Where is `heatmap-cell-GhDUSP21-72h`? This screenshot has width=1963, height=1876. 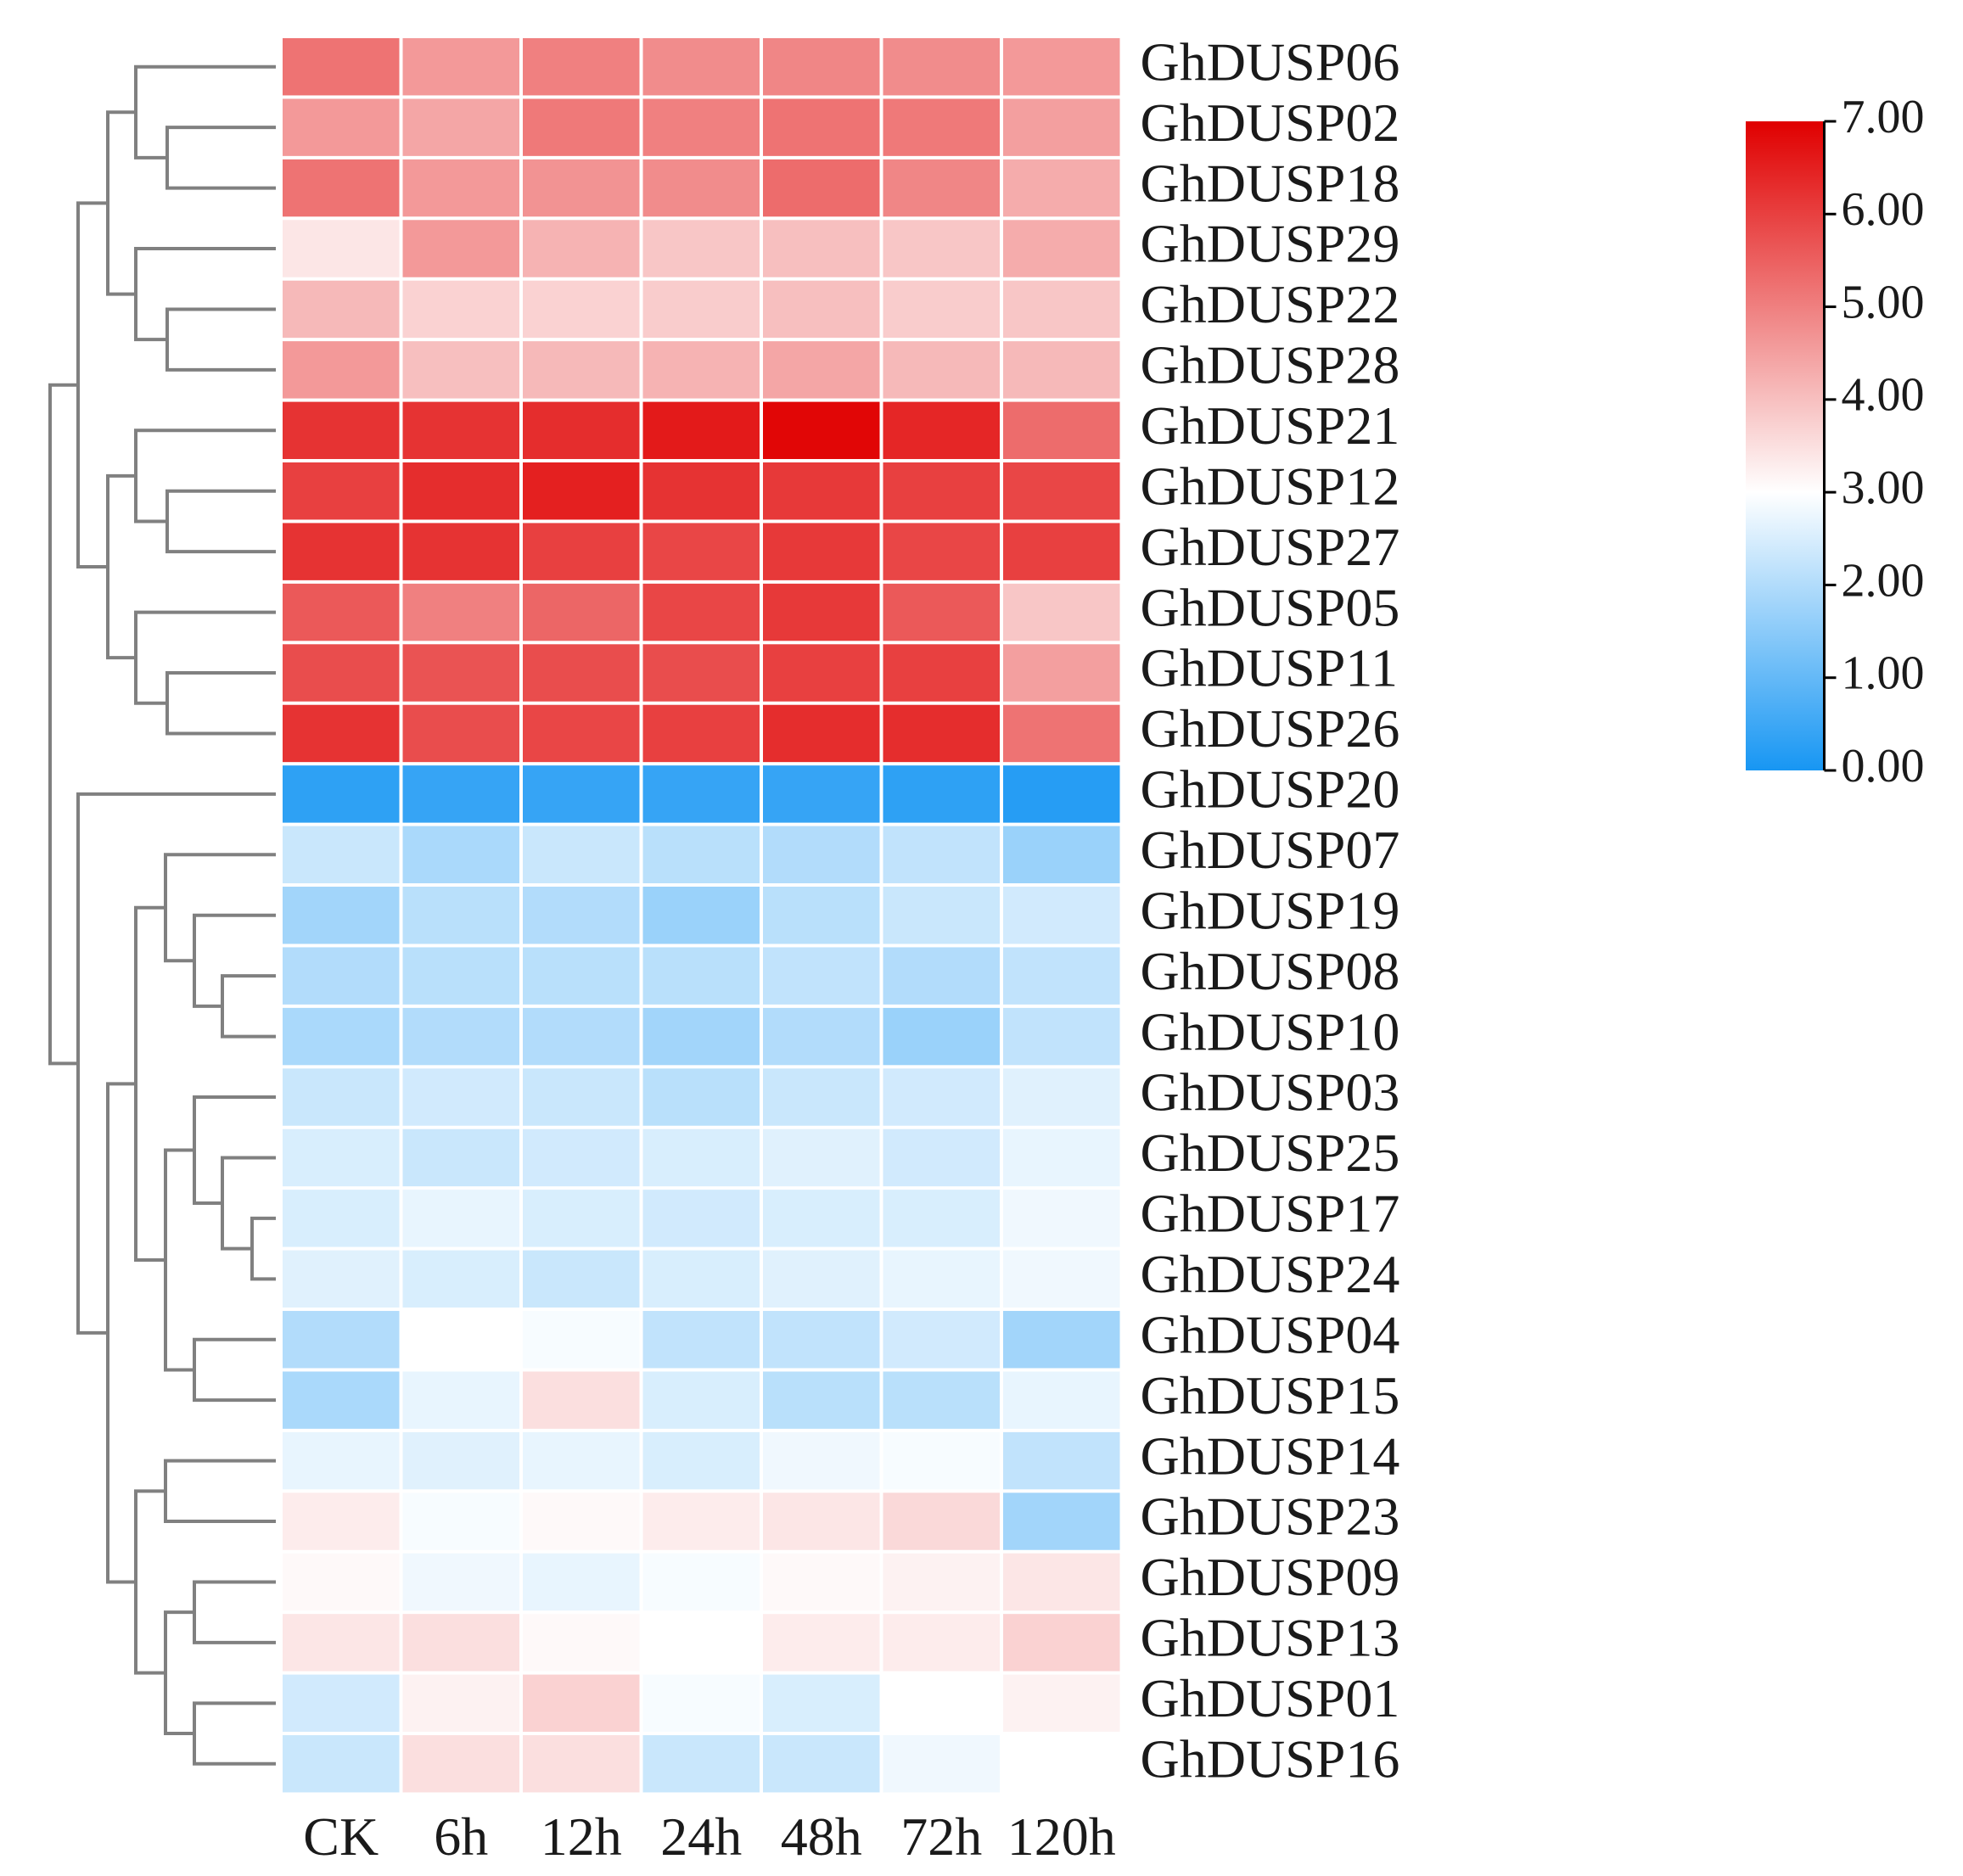 heatmap-cell-GhDUSP21-72h is located at coordinates (941, 430).